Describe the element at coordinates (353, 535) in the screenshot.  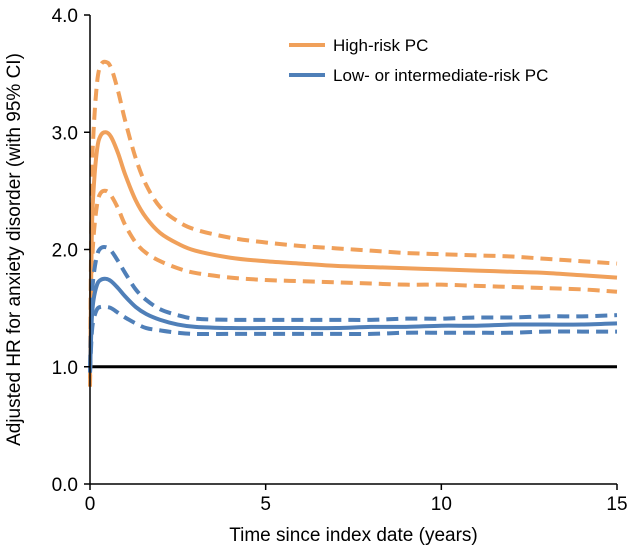
I see `x-axis-title: Time since index date (years)` at that location.